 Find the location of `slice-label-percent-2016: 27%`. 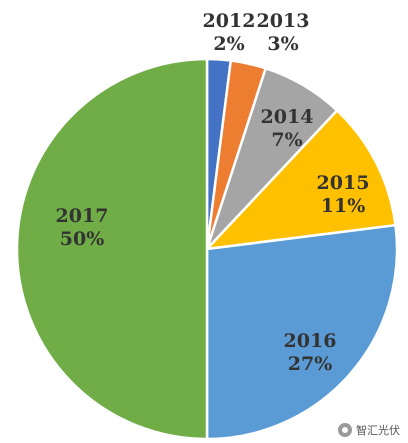

slice-label-percent-2016: 27% is located at coordinates (310, 364).